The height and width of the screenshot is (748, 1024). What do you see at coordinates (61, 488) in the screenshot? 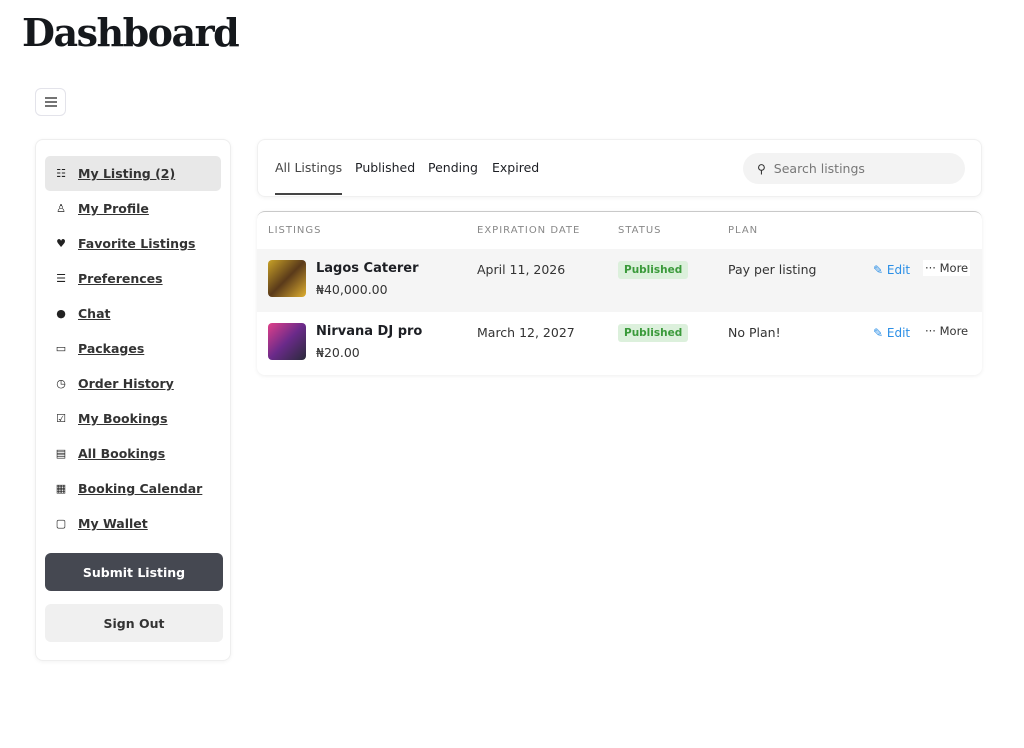
I see `calendar-icon: ▦` at bounding box center [61, 488].